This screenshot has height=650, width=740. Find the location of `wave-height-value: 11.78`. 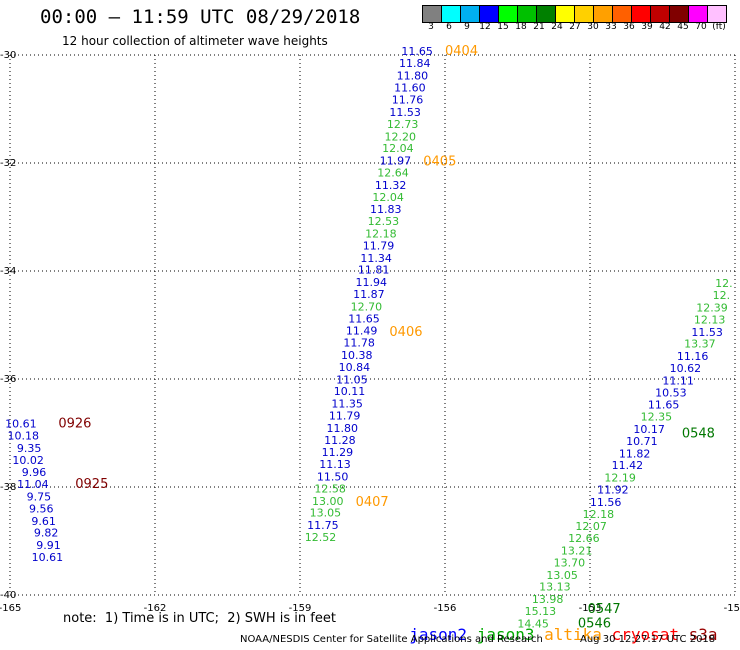

wave-height-value: 11.78 is located at coordinates (359, 343).